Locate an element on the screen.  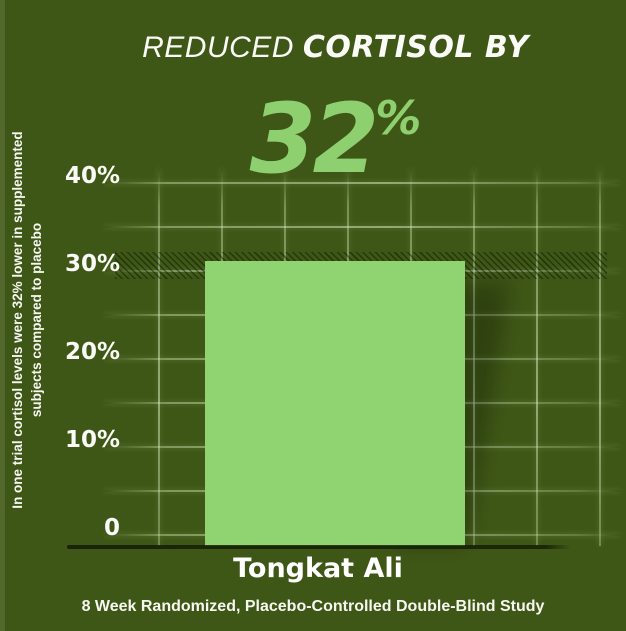
left-edge-strip is located at coordinates (2, 315).